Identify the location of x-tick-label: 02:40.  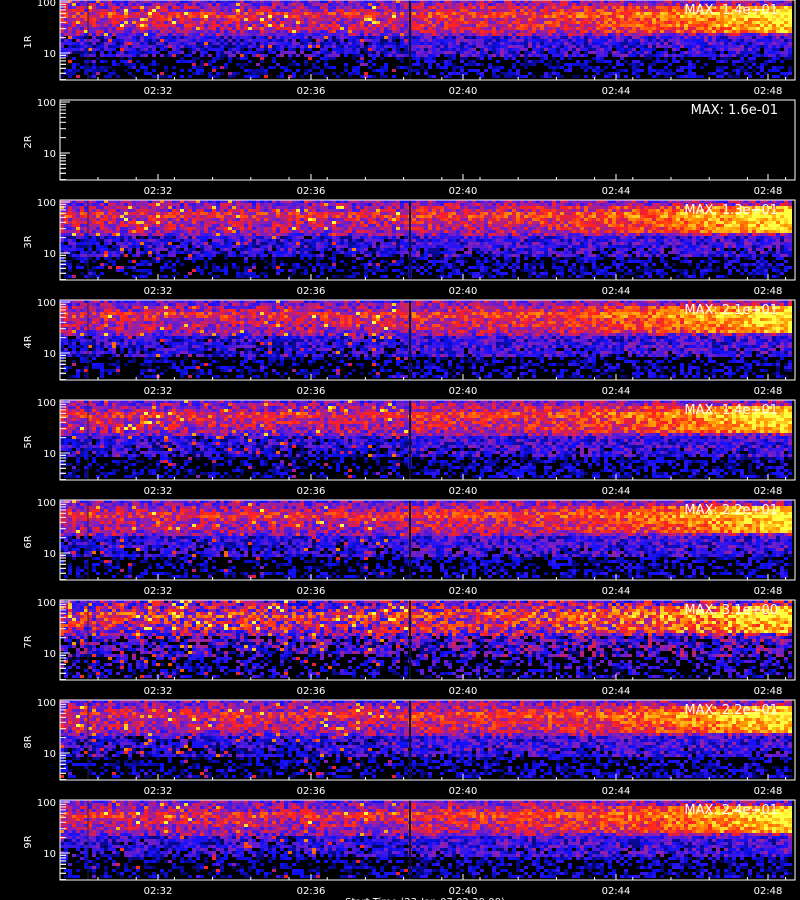
(463, 191).